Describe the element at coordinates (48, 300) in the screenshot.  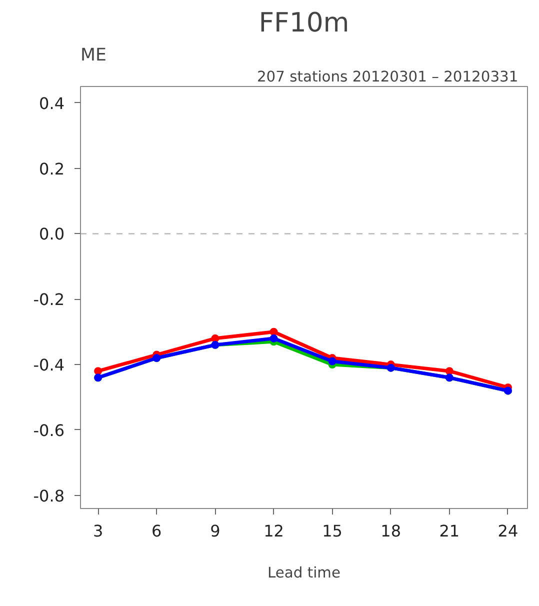
I see `y-tick-label: -0.2` at that location.